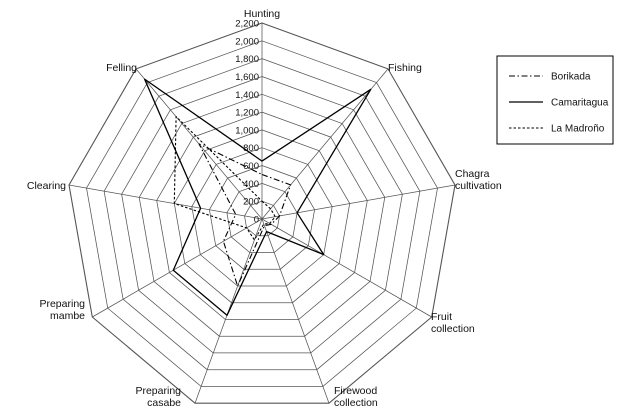 The image size is (632, 417). I want to click on tick-label: 800, so click(251, 148).